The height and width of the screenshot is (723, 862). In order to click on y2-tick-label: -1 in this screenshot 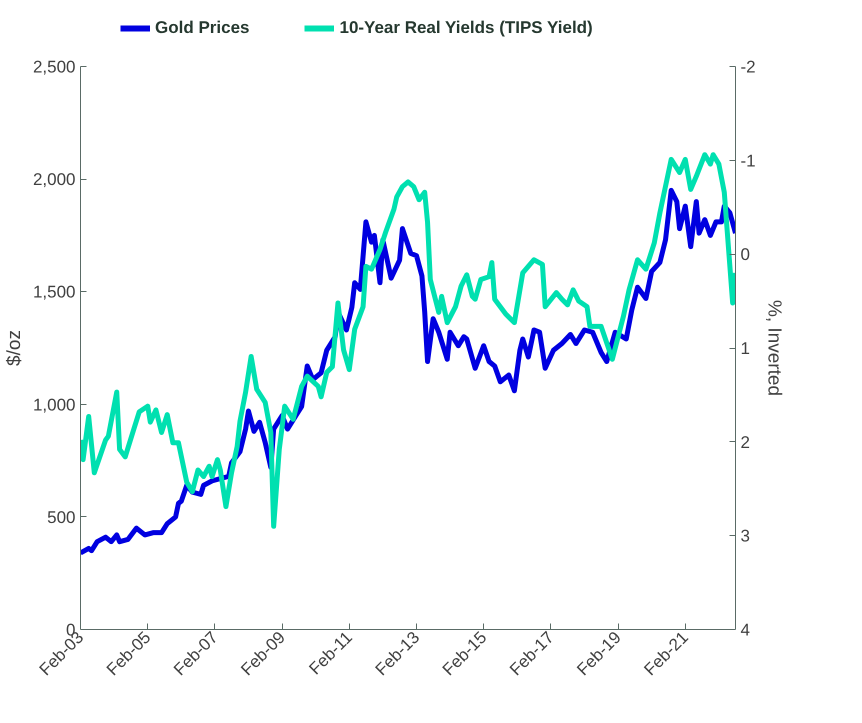, I will do `click(748, 160)`.